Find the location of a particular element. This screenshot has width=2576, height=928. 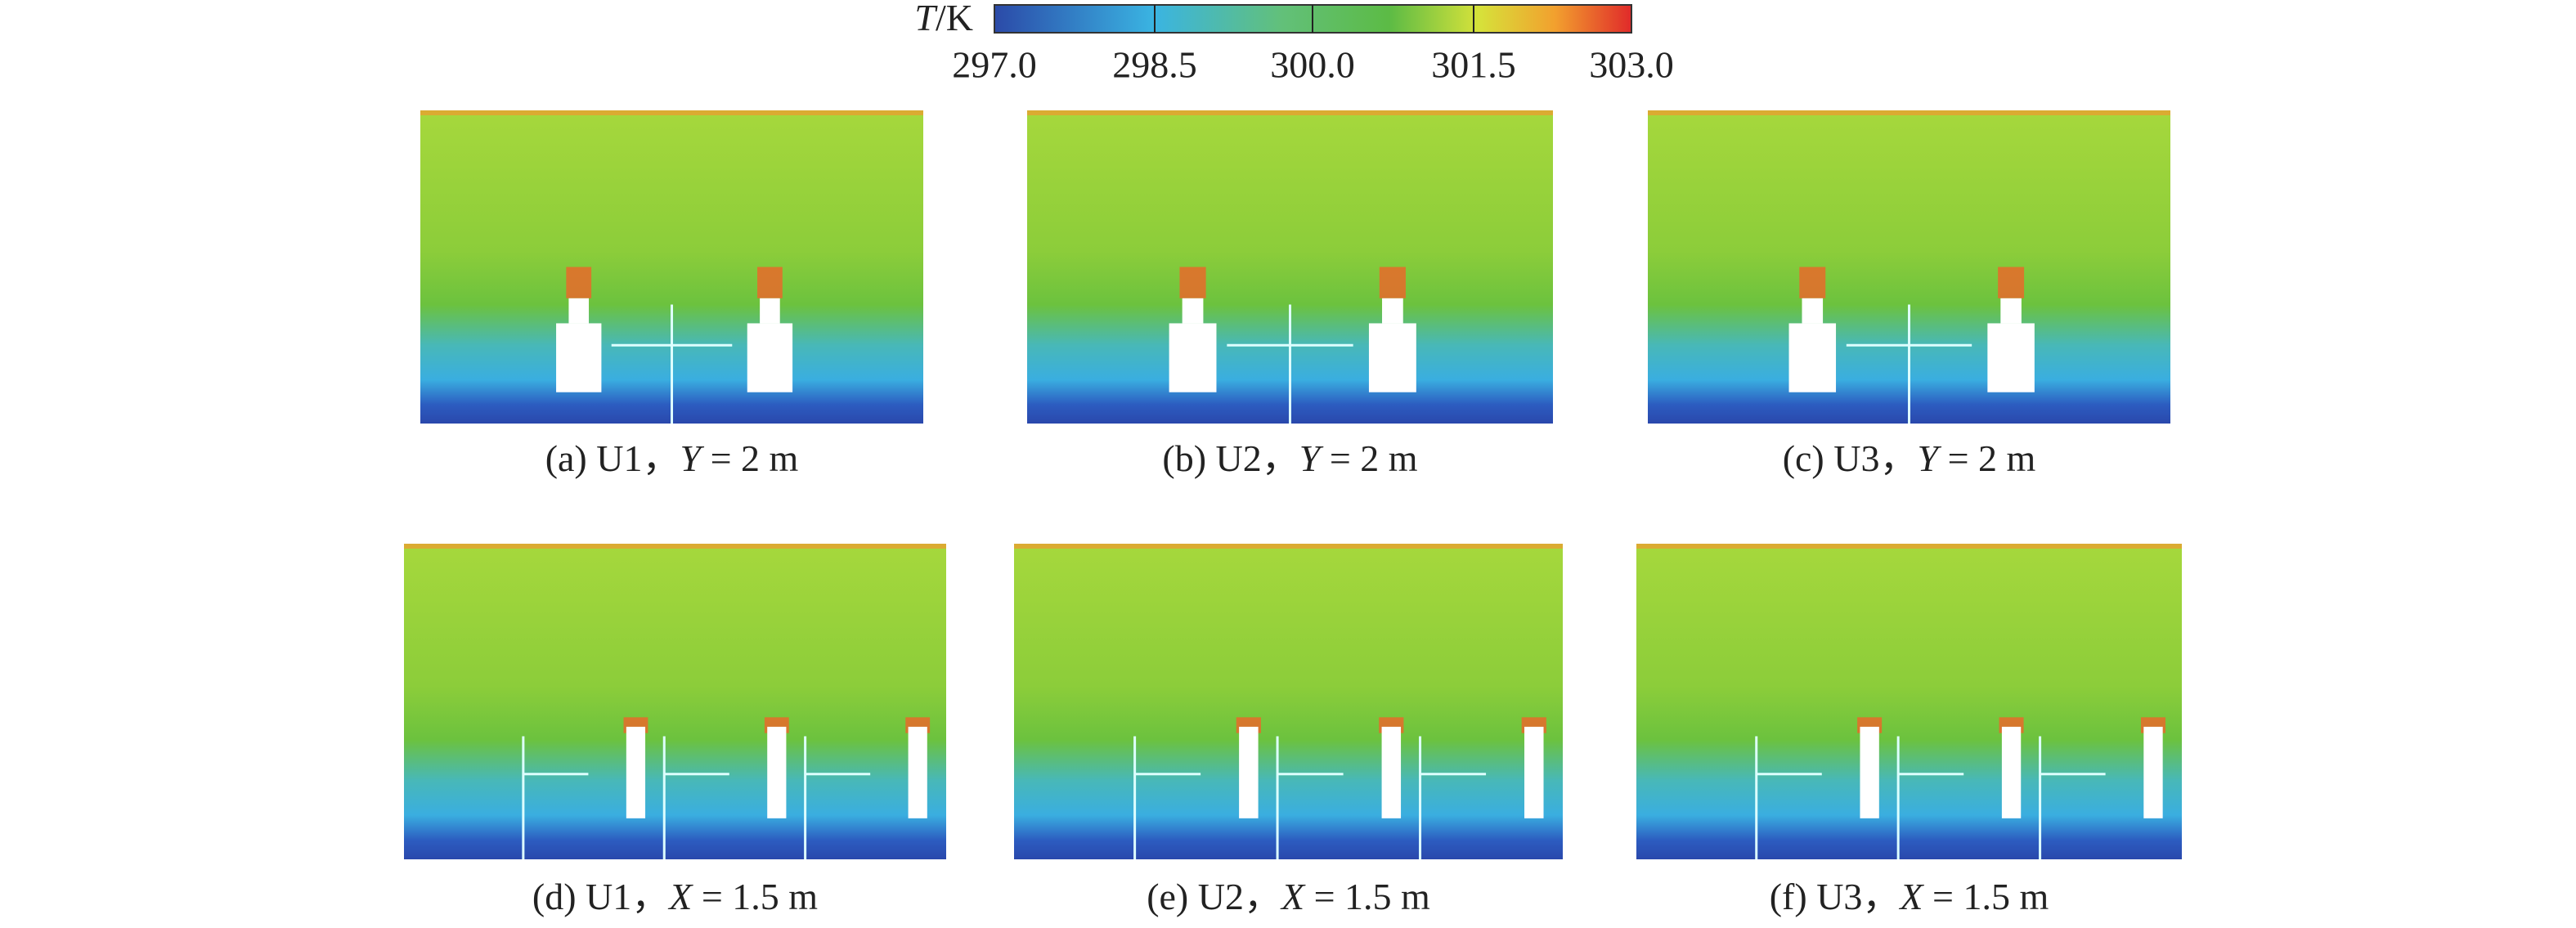

panel-caption: (d) U1，X = 1.5 m is located at coordinates (675, 897).